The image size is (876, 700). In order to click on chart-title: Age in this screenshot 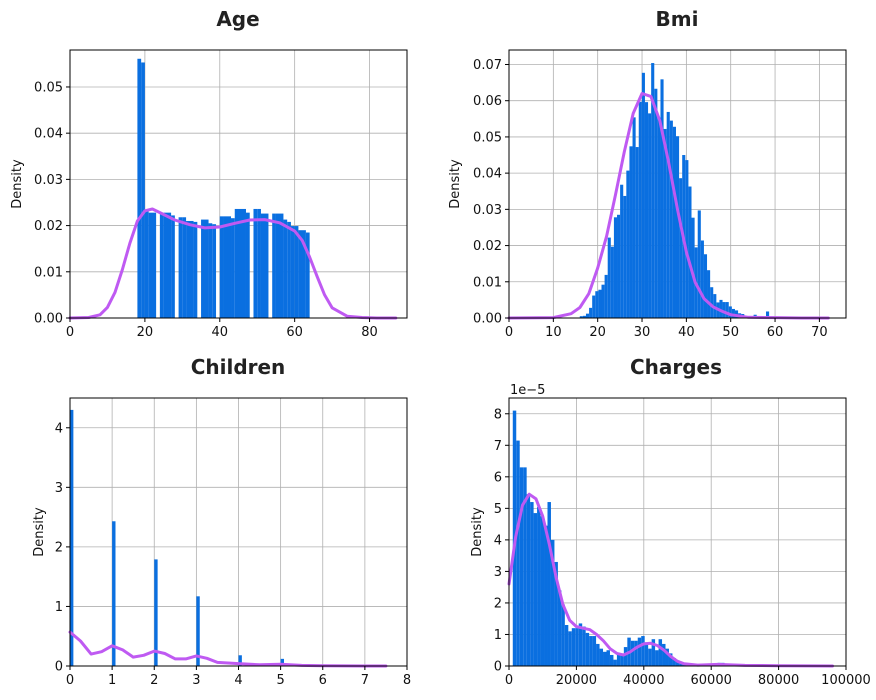, I will do `click(237, 19)`.